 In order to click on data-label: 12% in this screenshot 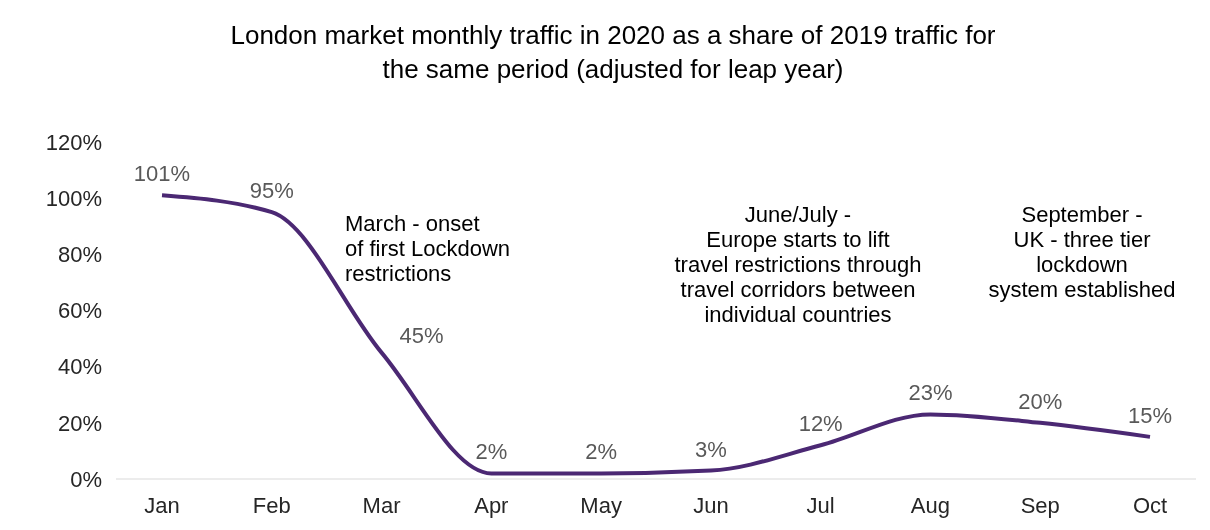, I will do `click(820, 424)`.